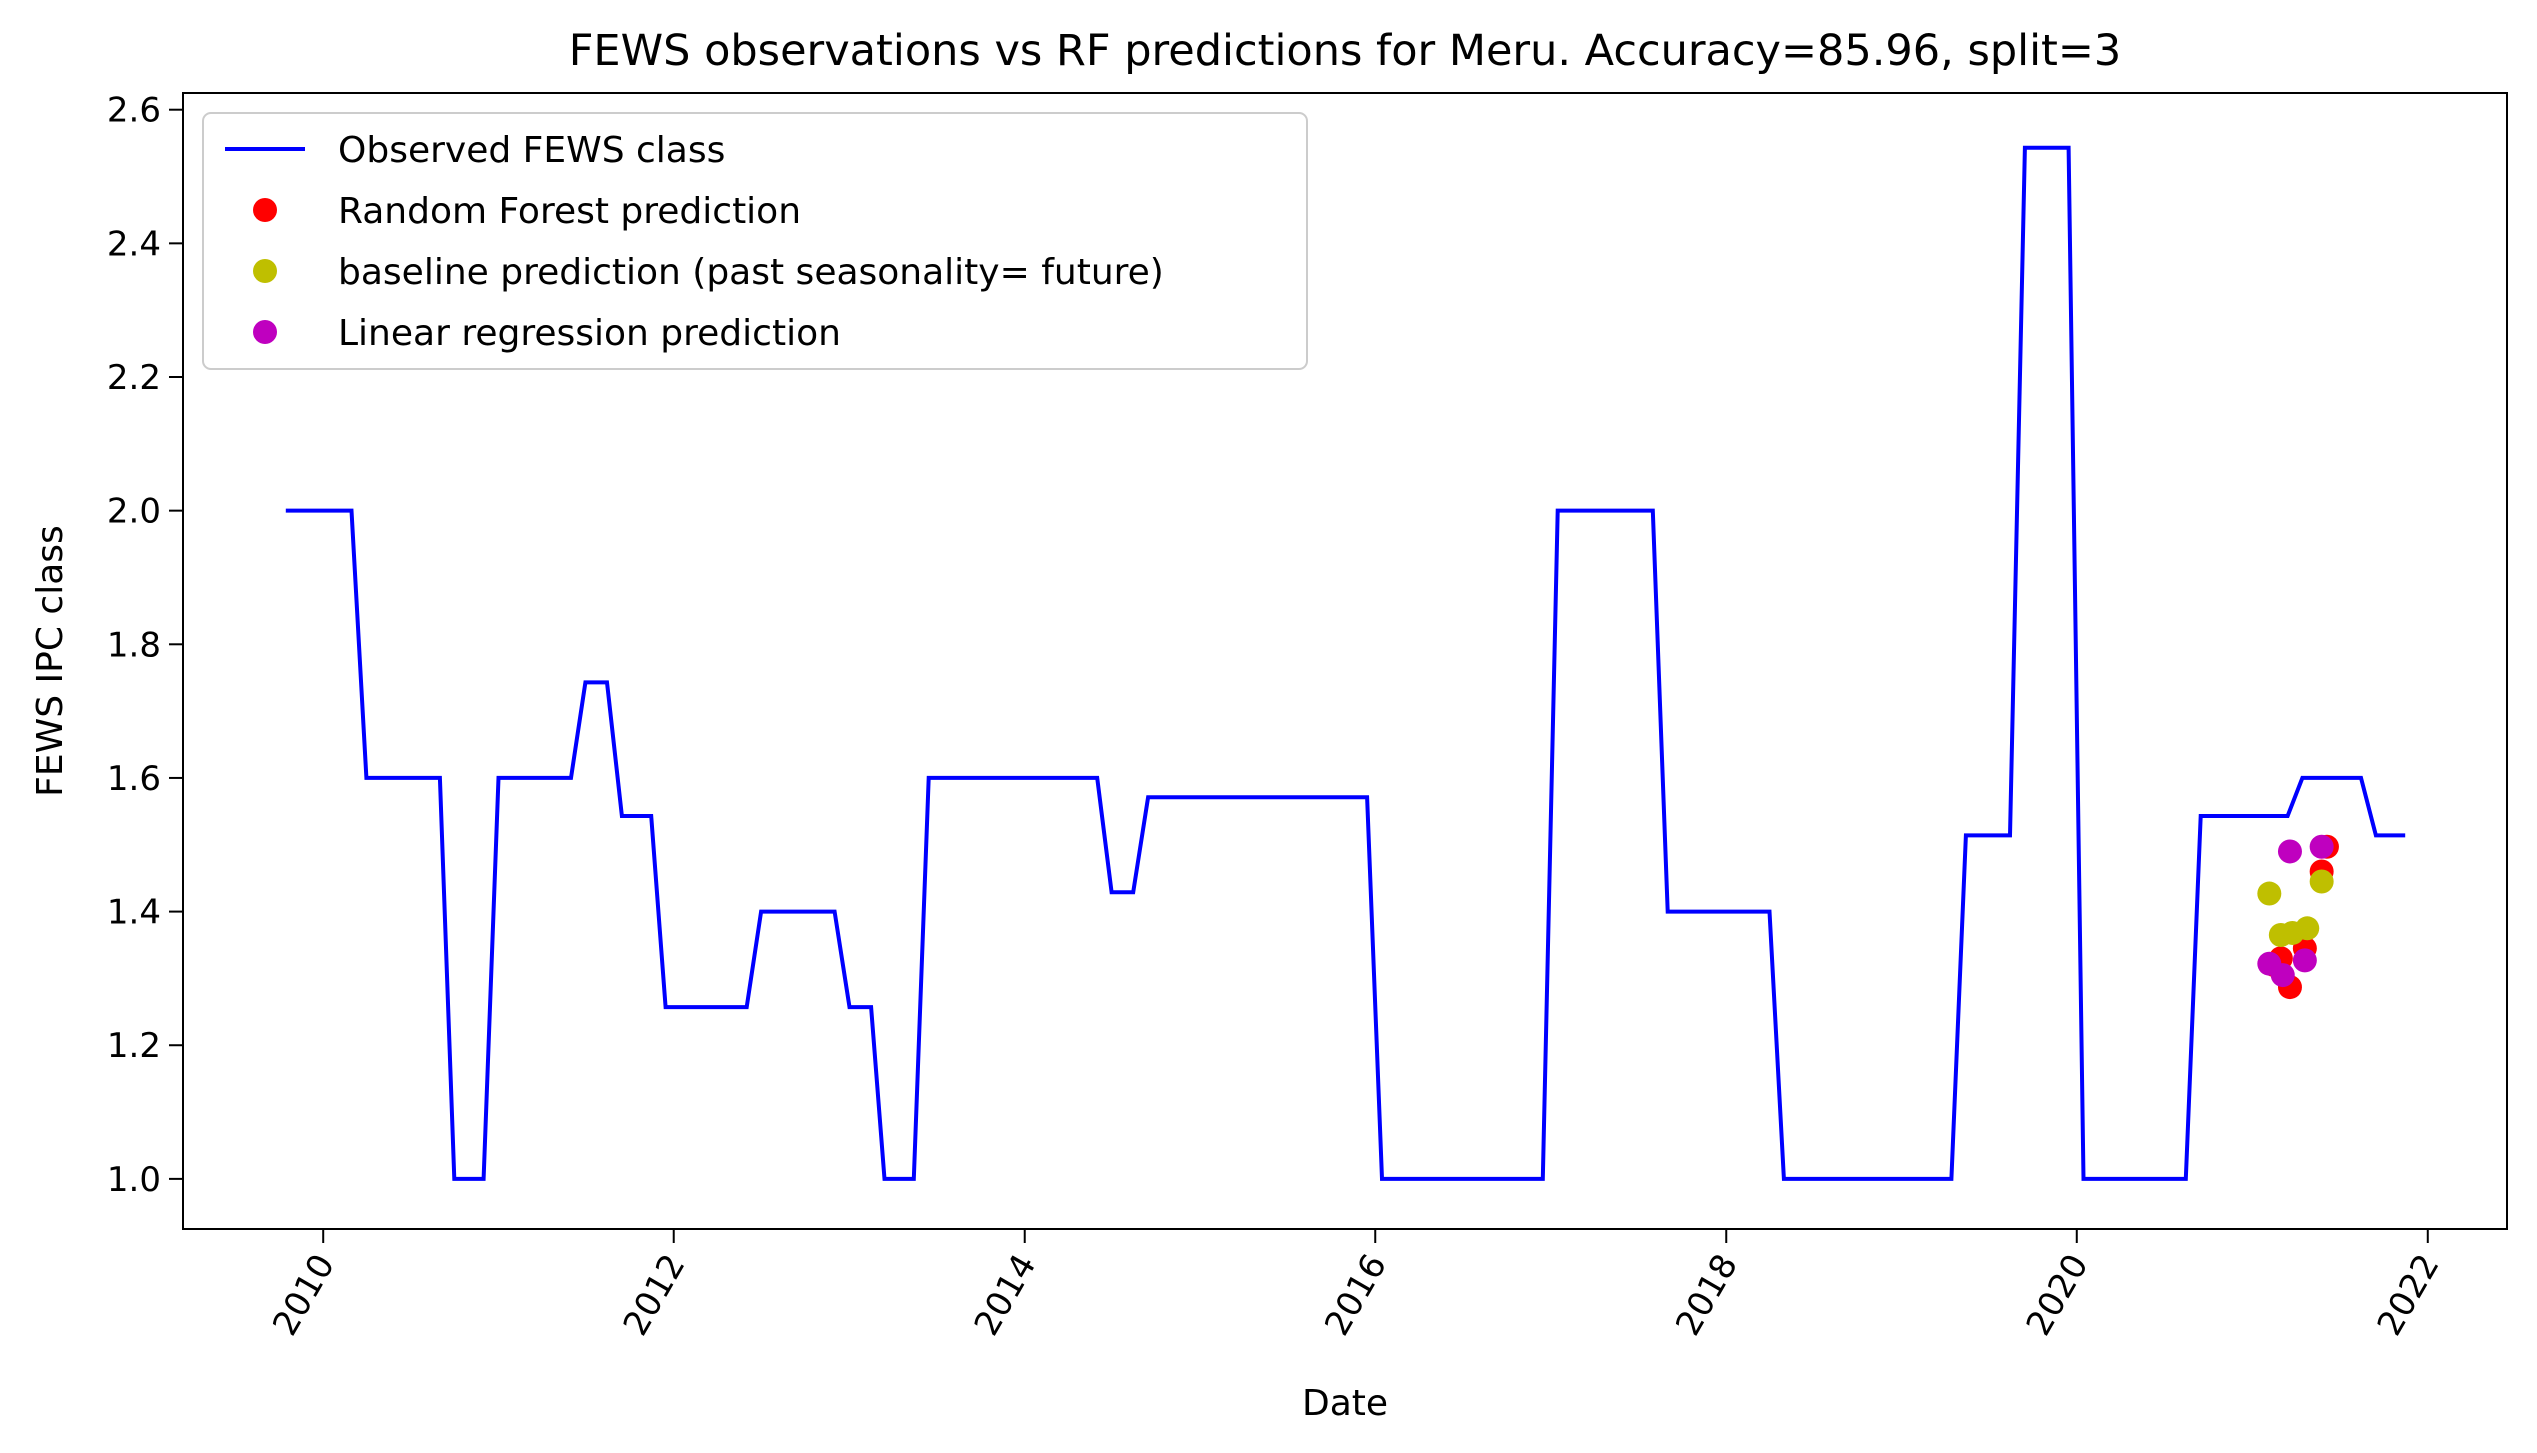 The width and height of the screenshot is (2537, 1453). I want to click on y-axis-label: FEWS IPC class, so click(50, 661).